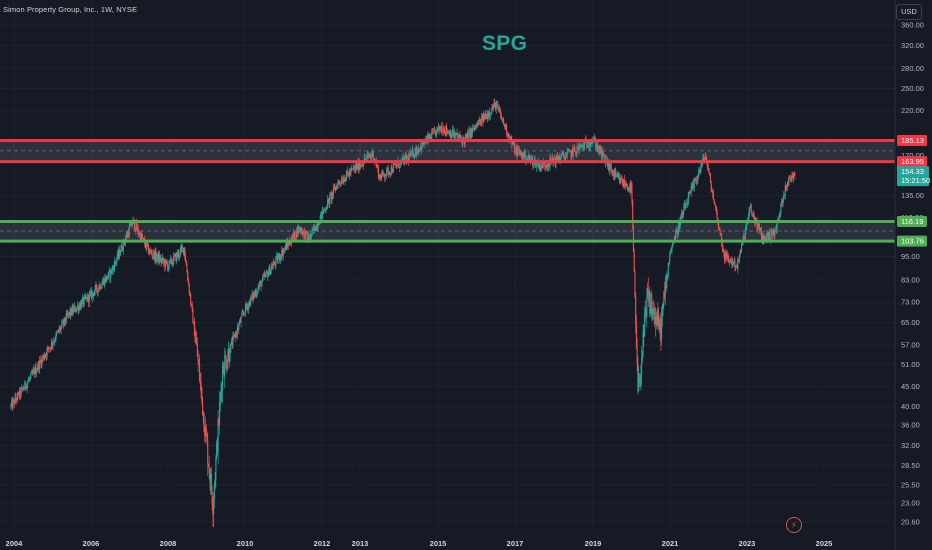 Image resolution: width=932 pixels, height=550 pixels. What do you see at coordinates (794, 525) in the screenshot?
I see `lightning-icon: ⚡` at bounding box center [794, 525].